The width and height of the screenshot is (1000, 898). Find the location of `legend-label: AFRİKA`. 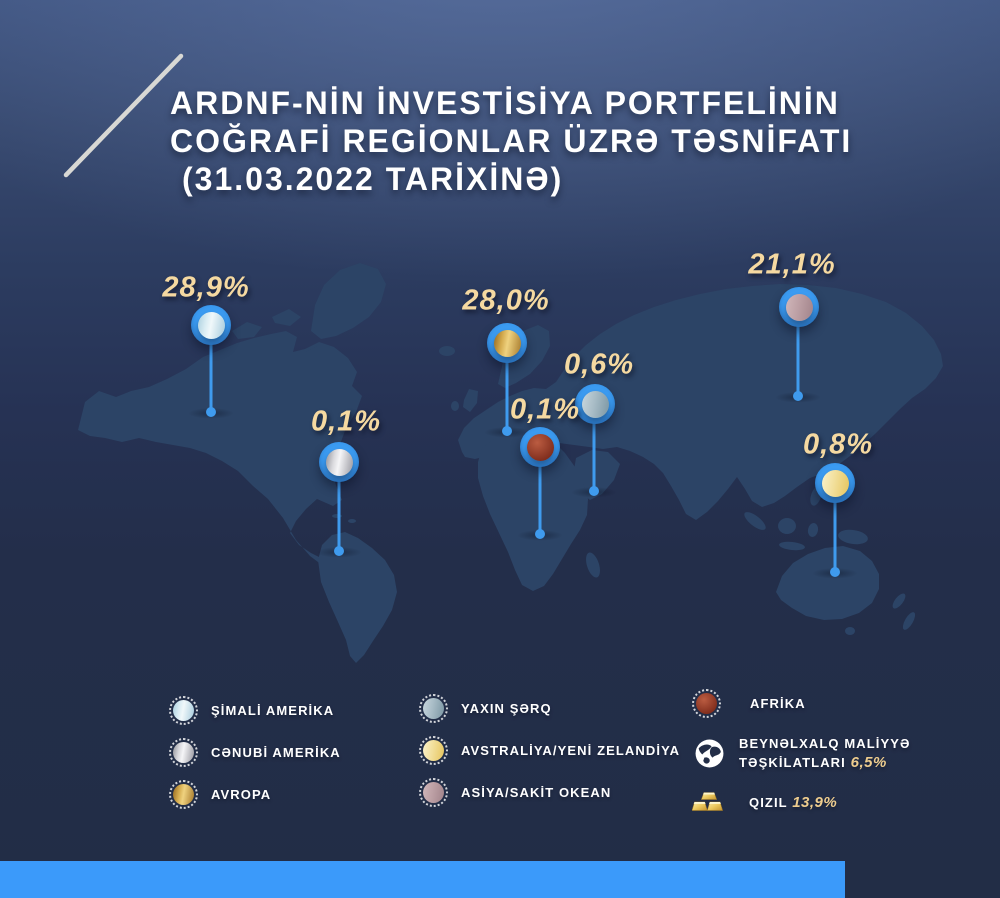

legend-label: AFRİKA is located at coordinates (778, 703).